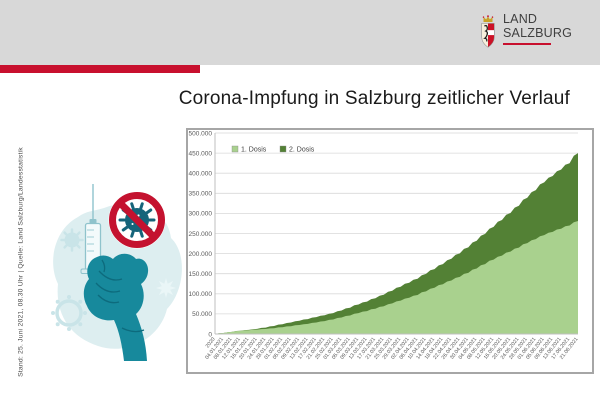 This screenshot has width=600, height=400. Describe the element at coordinates (488, 19) in the screenshot. I see `crown-icon` at that location.